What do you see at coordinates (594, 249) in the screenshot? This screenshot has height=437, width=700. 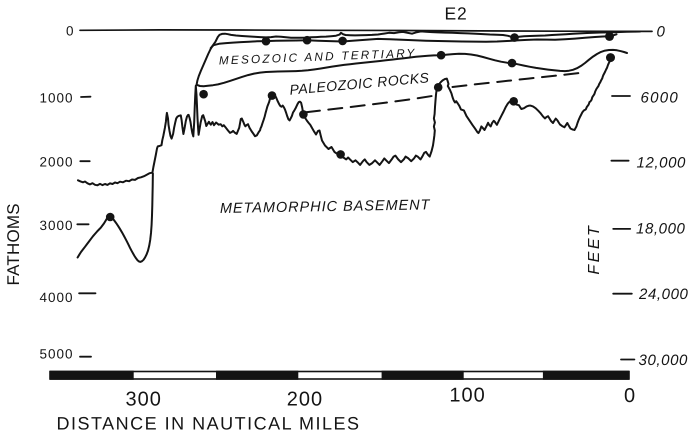 I see `svg-text: FEET` at bounding box center [594, 249].